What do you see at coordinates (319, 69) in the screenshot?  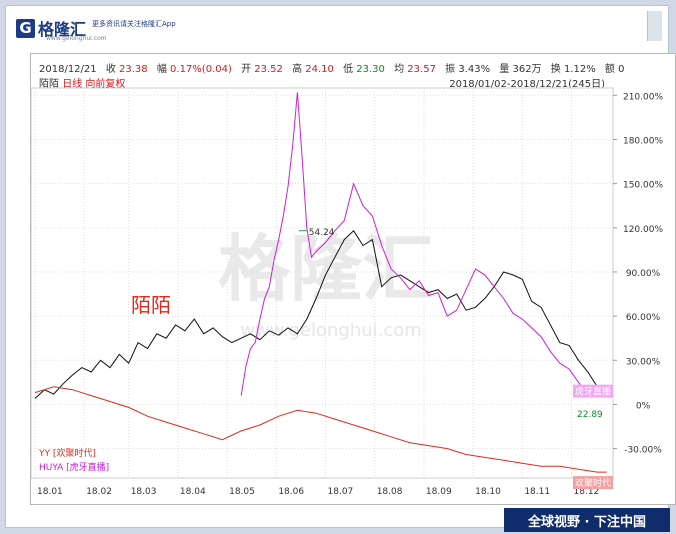 I see `high-value: 24.10` at bounding box center [319, 69].